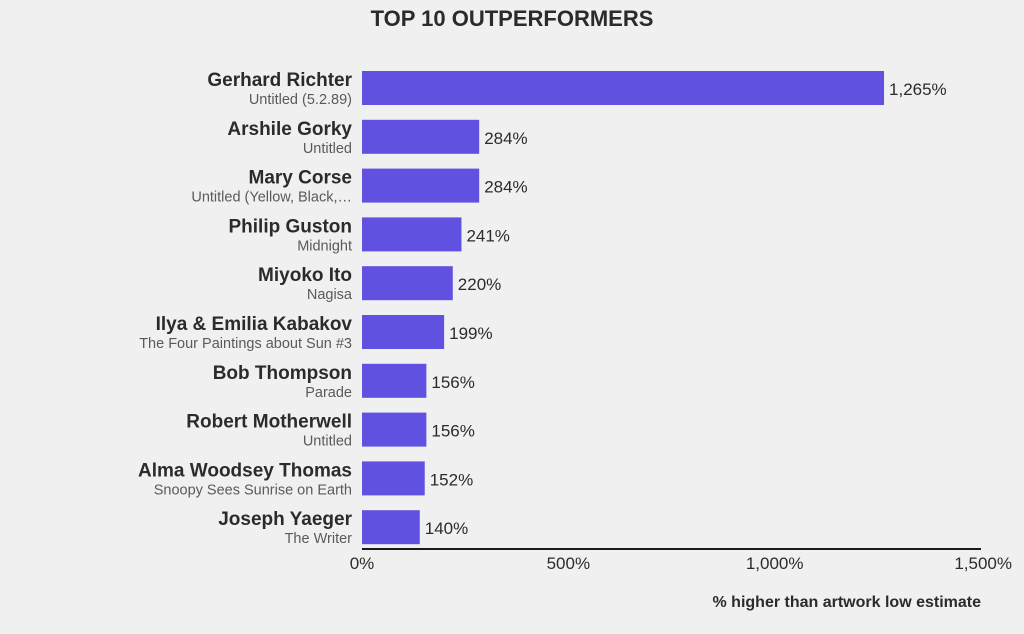 This screenshot has height=634, width=1024. What do you see at coordinates (282, 373) in the screenshot?
I see `bar-artist-label: Bob Thompson` at bounding box center [282, 373].